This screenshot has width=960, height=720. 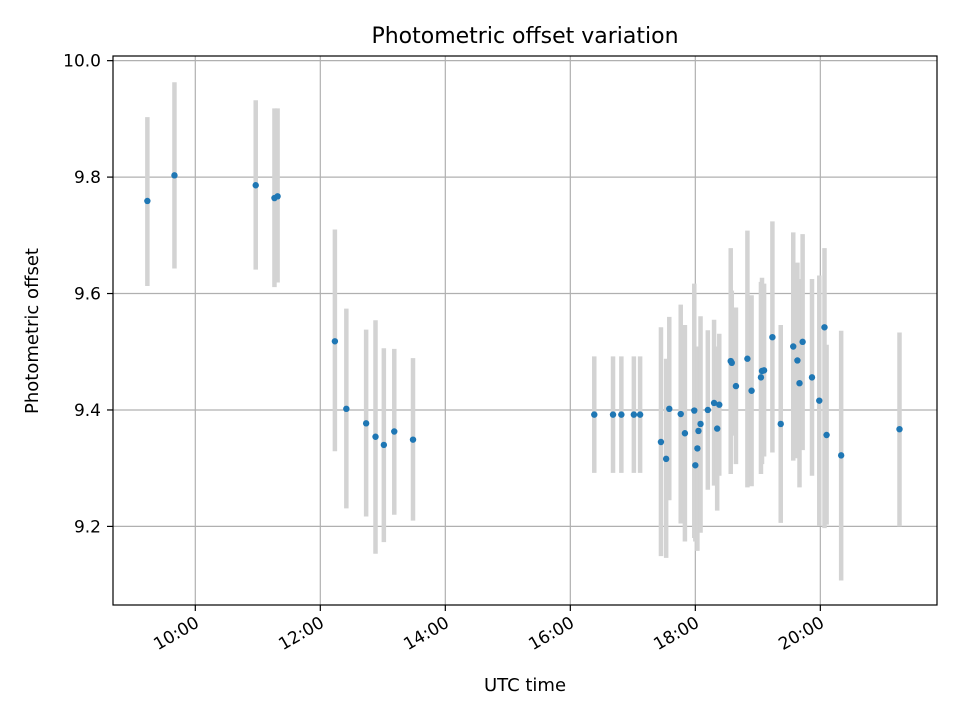 What do you see at coordinates (87, 411) in the screenshot?
I see `y-tick-label: 9.4` at bounding box center [87, 411].